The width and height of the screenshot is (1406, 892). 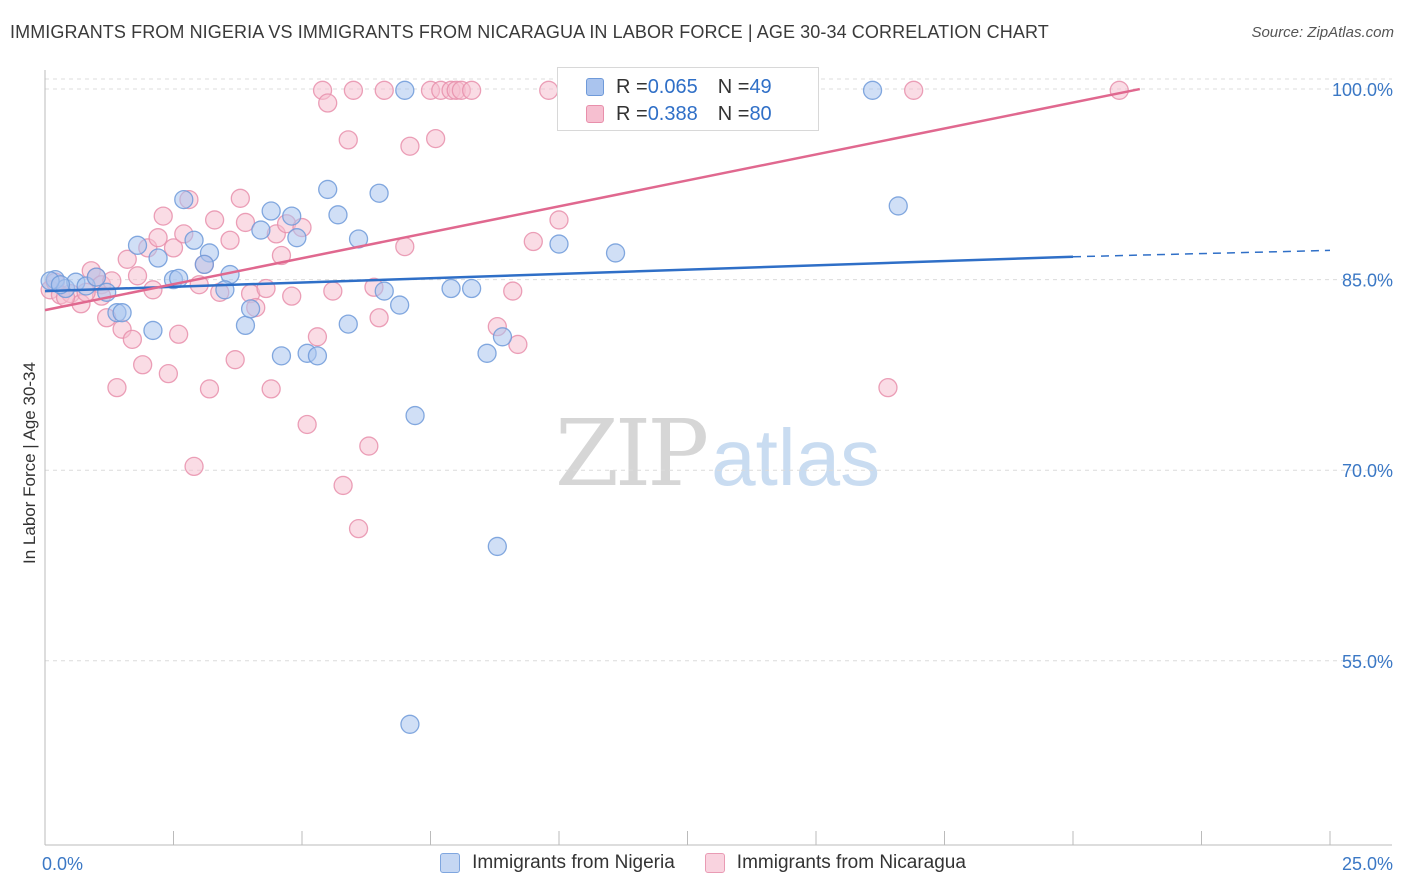 What do you see at coordinates (672, 113) in the screenshot?
I see `legend-r-value: 0.388` at bounding box center [672, 113].